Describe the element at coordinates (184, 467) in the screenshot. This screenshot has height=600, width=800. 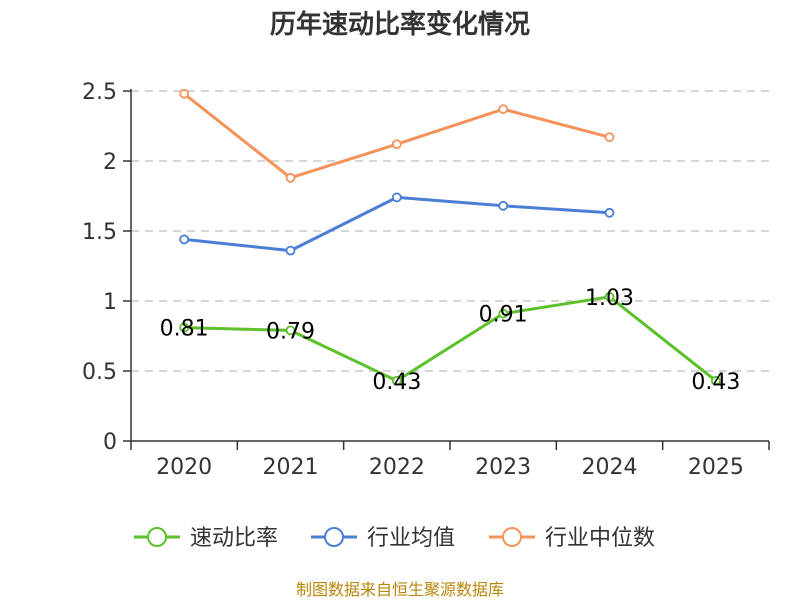
I see `x-tick-label: 2020` at that location.